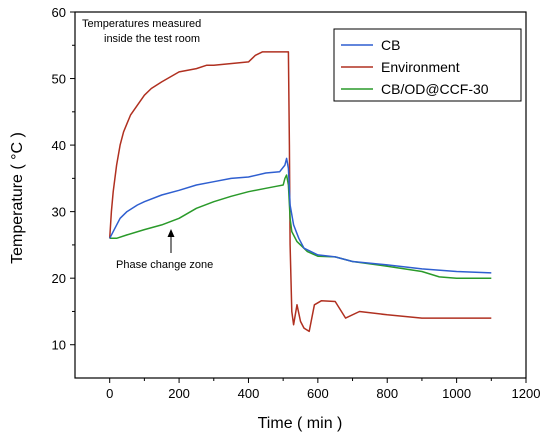 The width and height of the screenshot is (550, 440). I want to click on legend-label-cb: CB, so click(390, 45).